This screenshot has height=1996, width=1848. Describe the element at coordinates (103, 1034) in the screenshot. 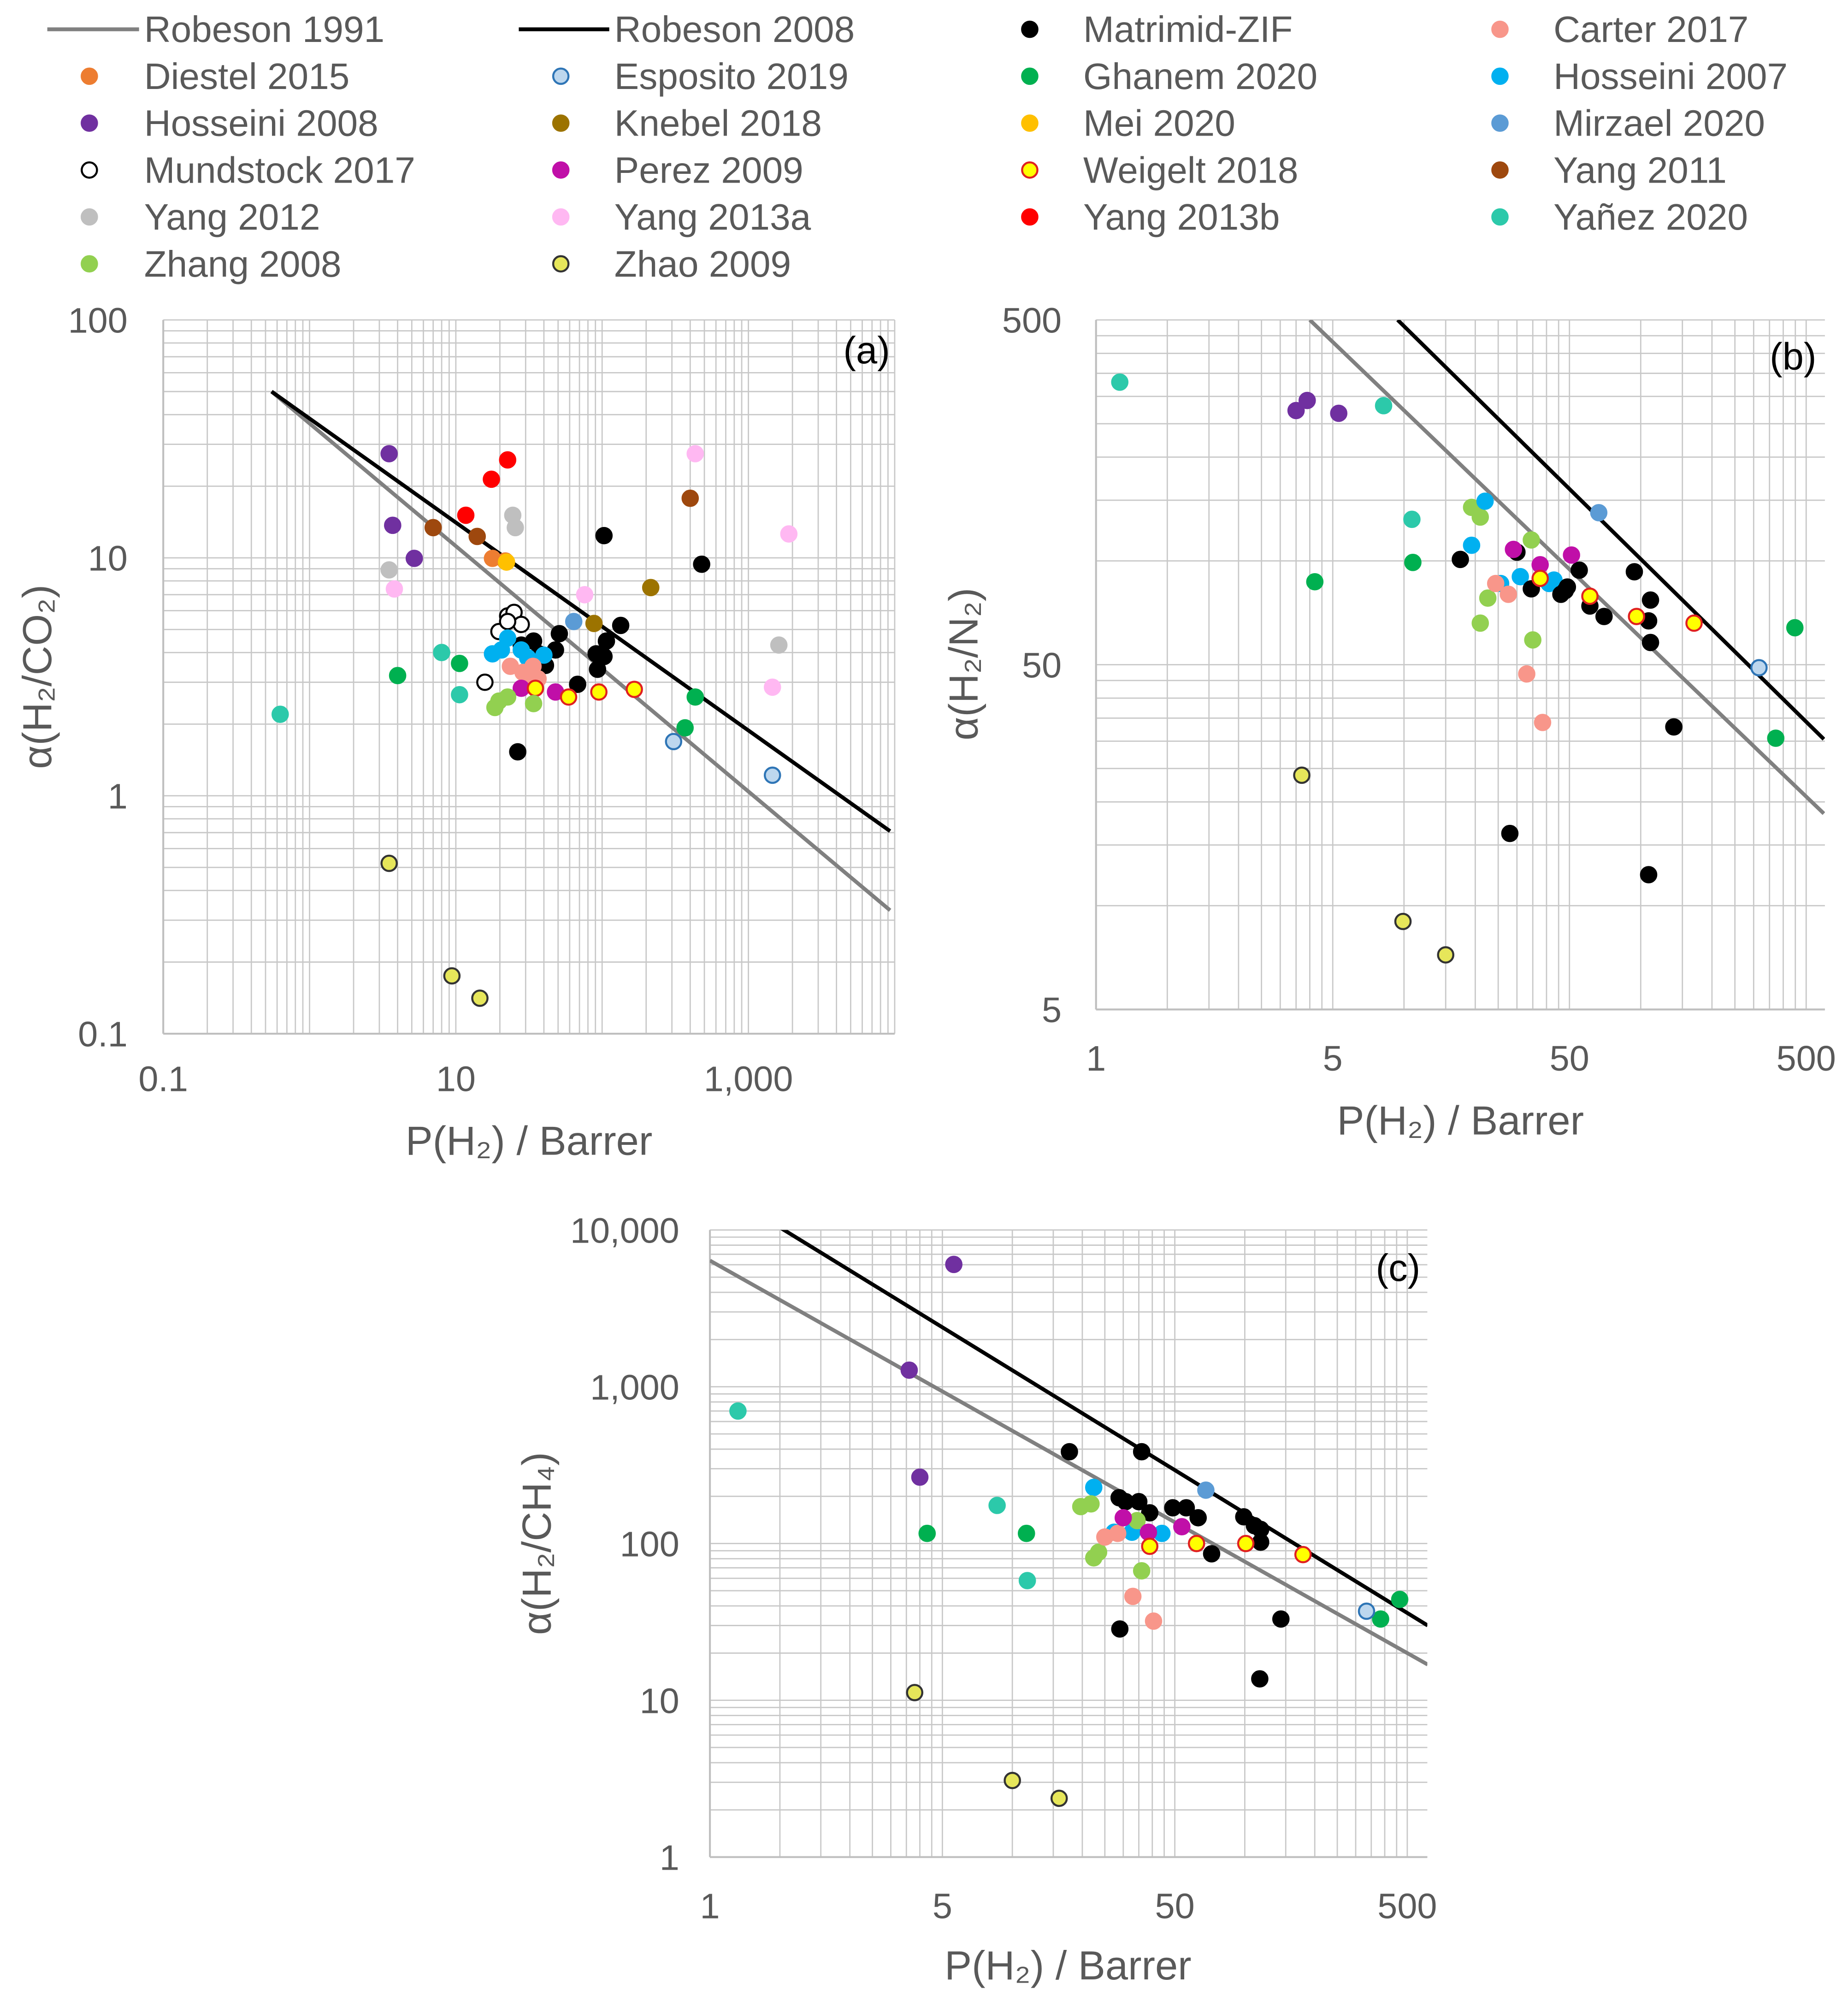

I see `y-tick-label: 0.1` at that location.